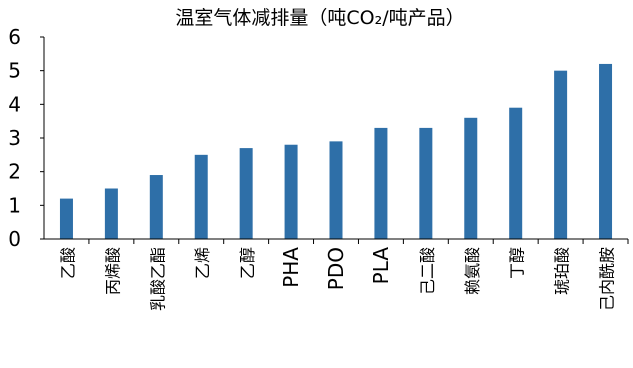 The image size is (633, 368). What do you see at coordinates (427, 271) in the screenshot?
I see `x-tick-label: 己二酸` at bounding box center [427, 271].